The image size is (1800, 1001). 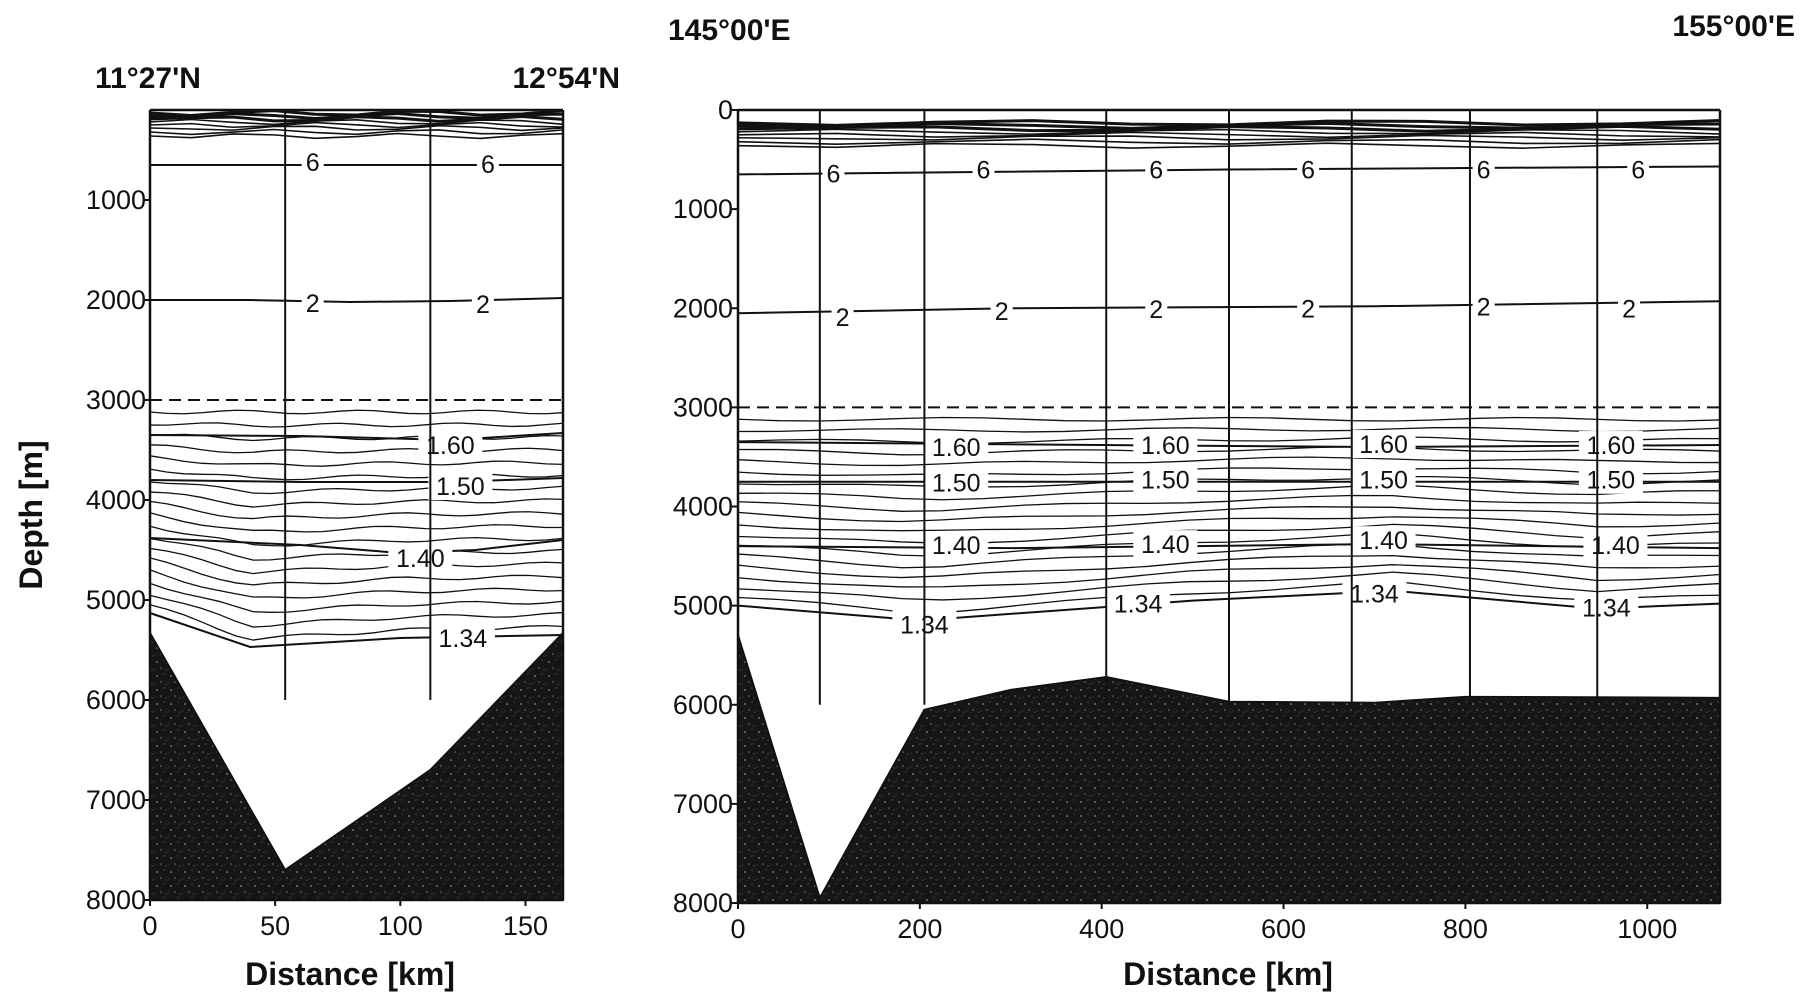 What do you see at coordinates (703, 705) in the screenshot?
I see `y-tick-label: 6000` at bounding box center [703, 705].